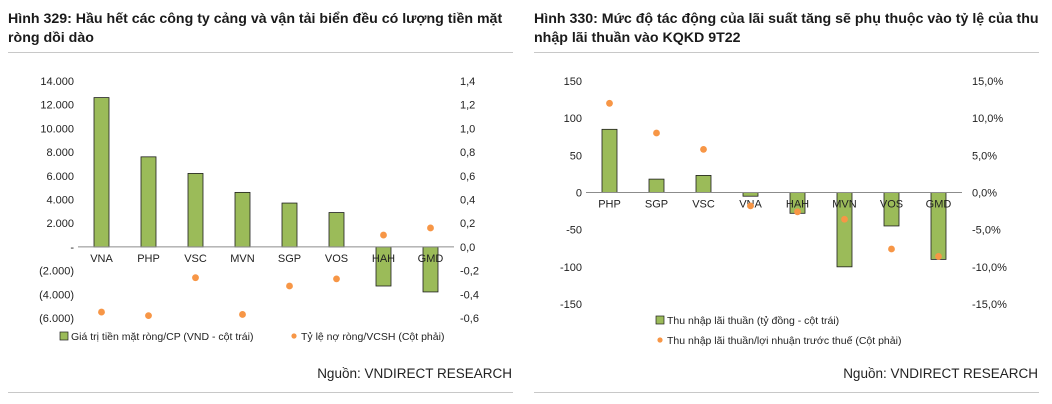  I want to click on right-axis-tick-label: -0,4, so click(469, 295).